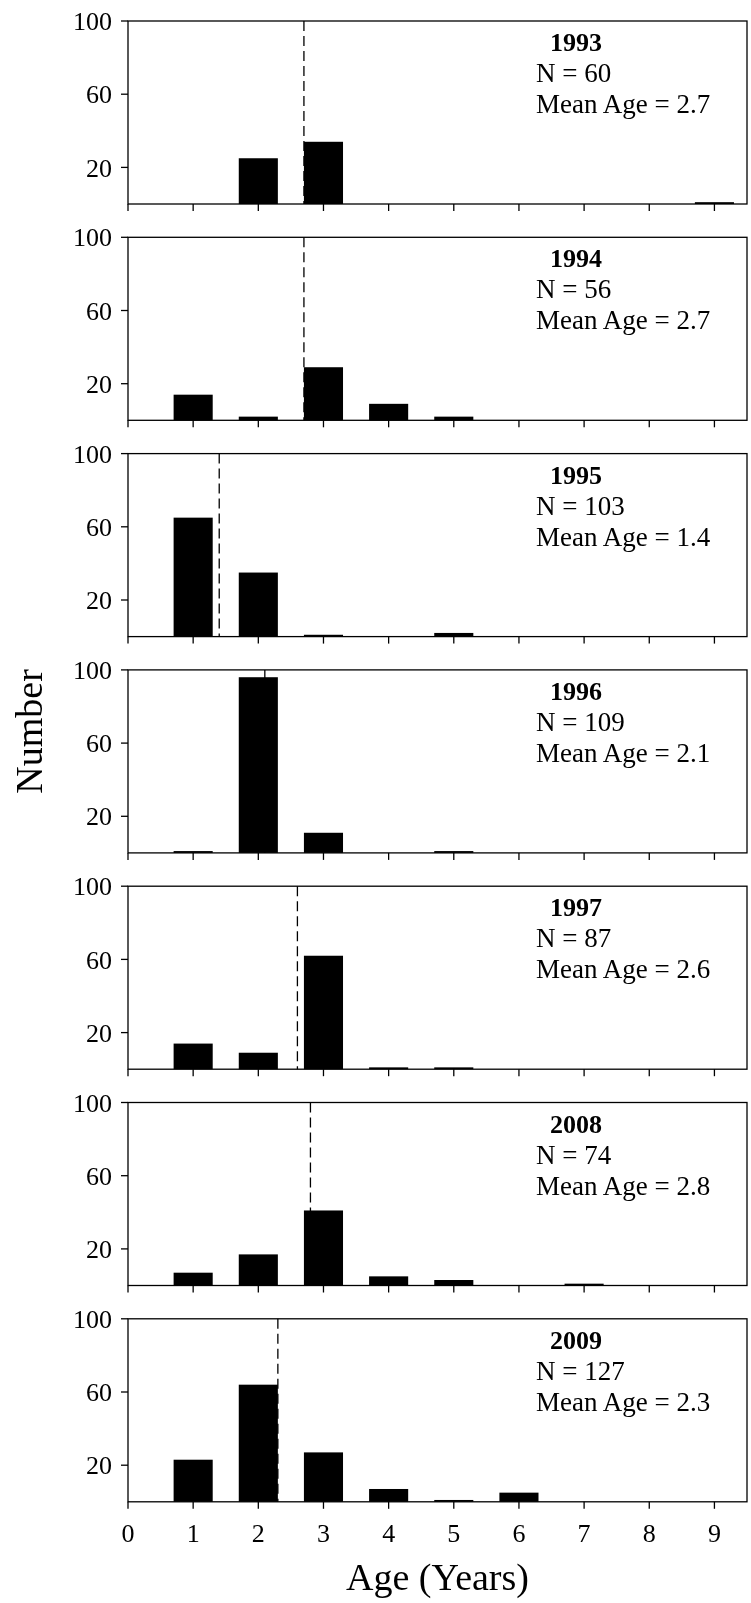 The image size is (751, 1603). What do you see at coordinates (580, 721) in the screenshot?
I see `annotation: N = 109` at bounding box center [580, 721].